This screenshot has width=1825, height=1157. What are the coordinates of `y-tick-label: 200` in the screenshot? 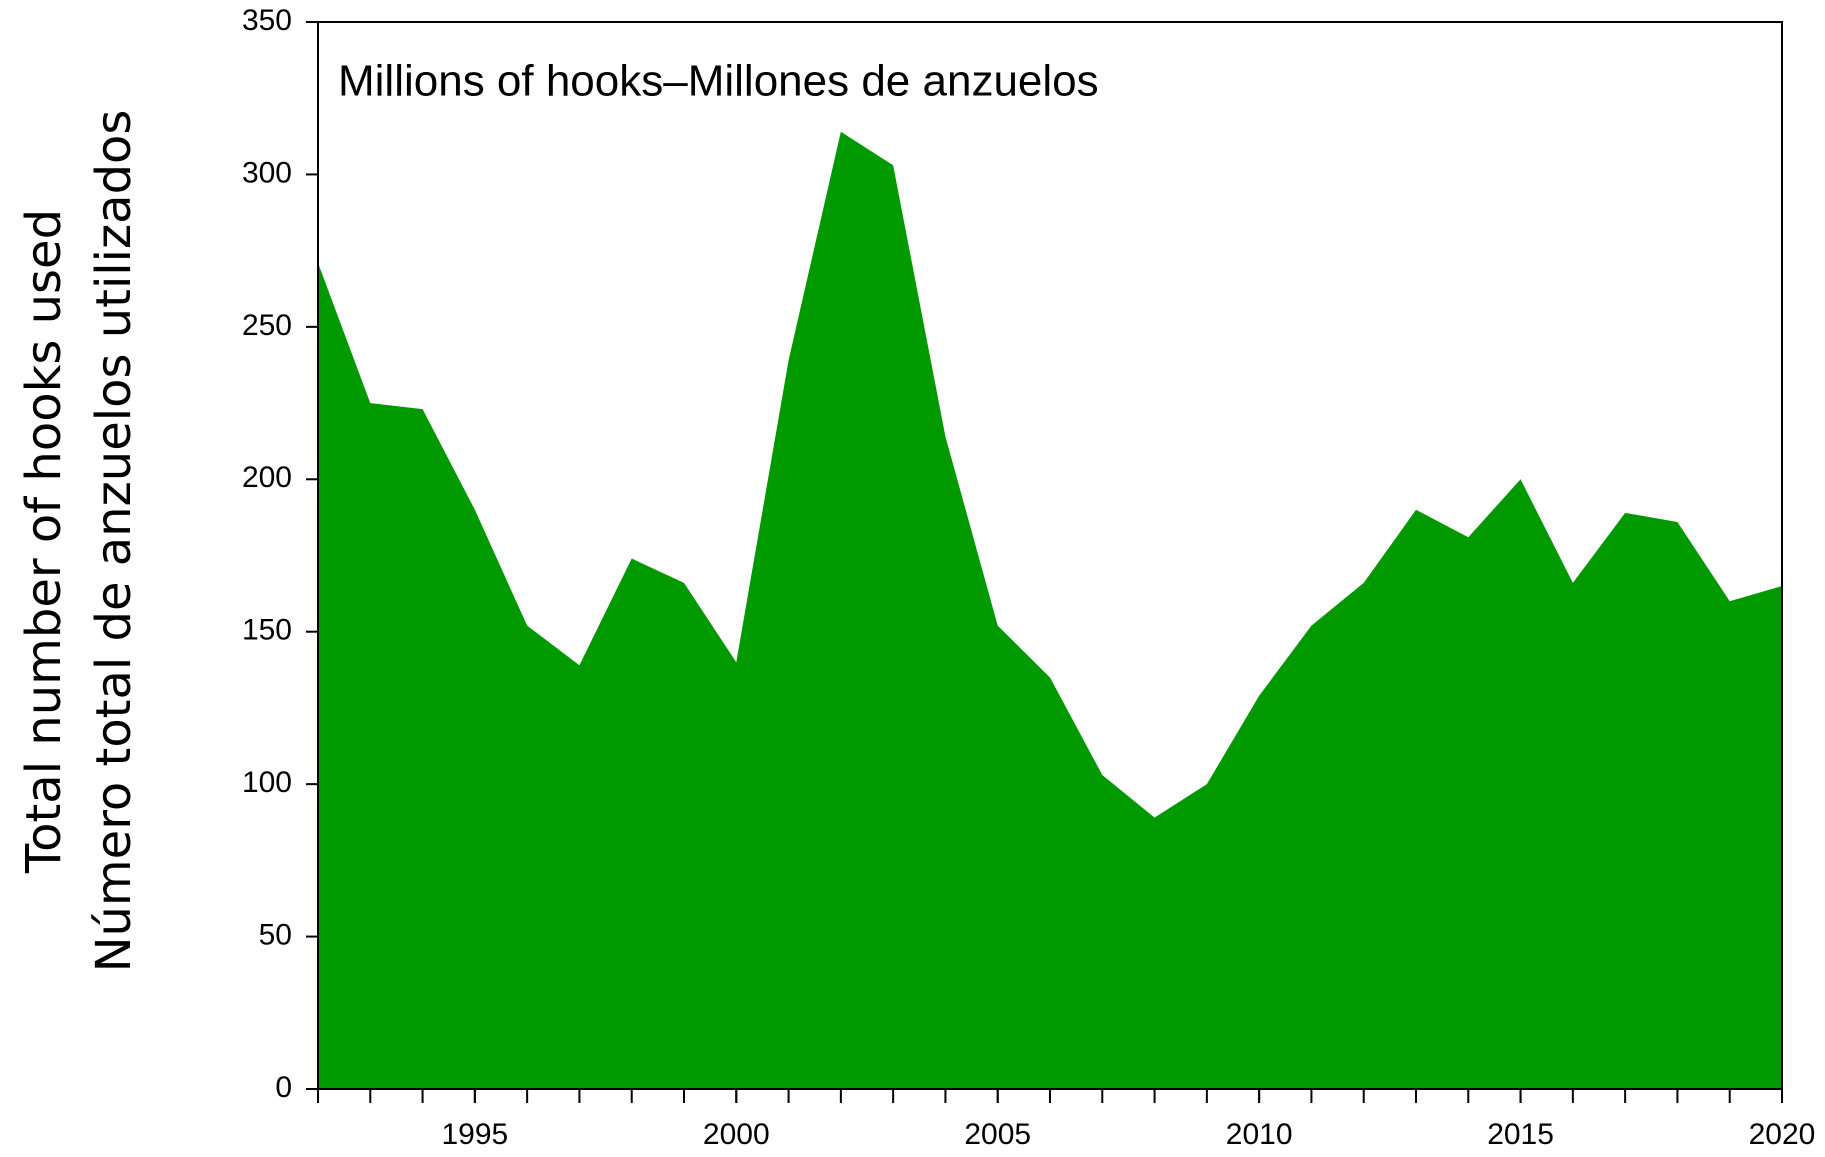 It's located at (267, 477).